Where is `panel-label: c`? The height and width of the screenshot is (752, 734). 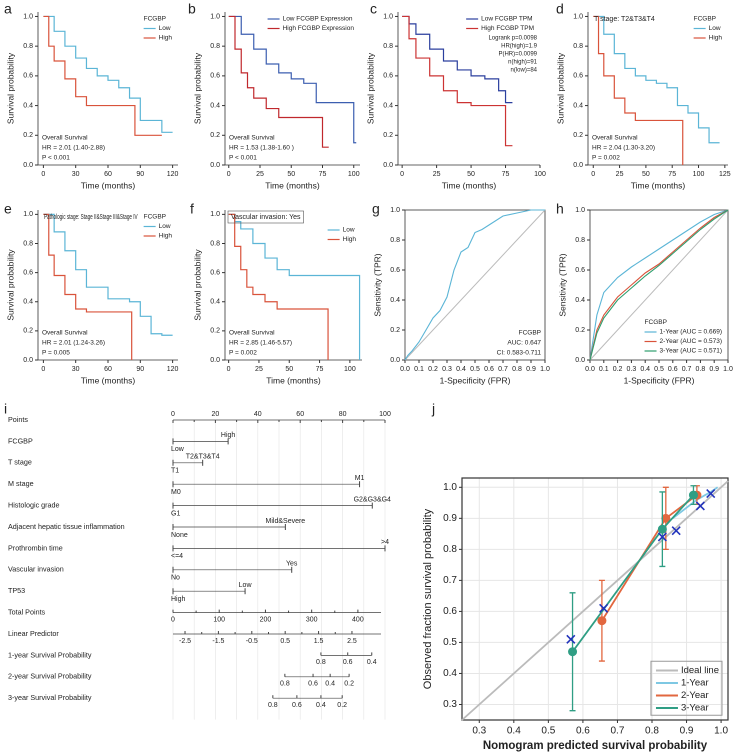
panel-label: c is located at coordinates (373, 9).